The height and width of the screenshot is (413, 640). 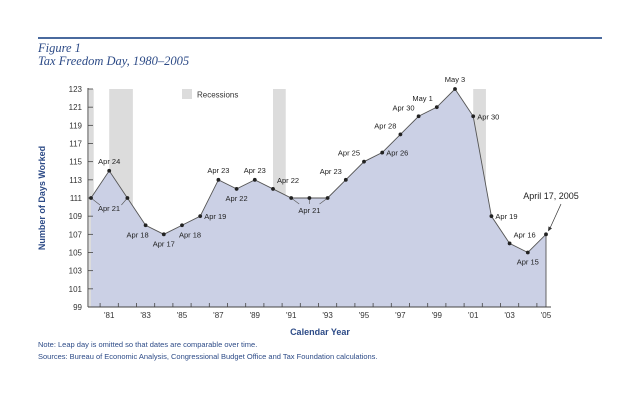 I want to click on point-label: Apr 25, so click(x=349, y=153).